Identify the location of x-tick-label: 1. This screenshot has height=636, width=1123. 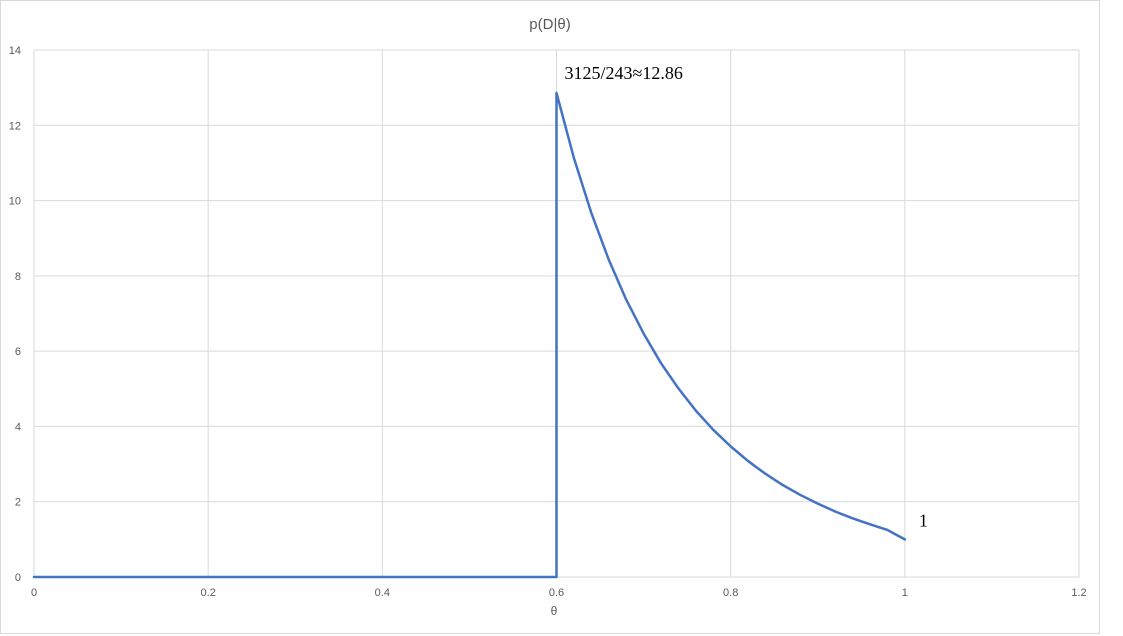
(905, 593).